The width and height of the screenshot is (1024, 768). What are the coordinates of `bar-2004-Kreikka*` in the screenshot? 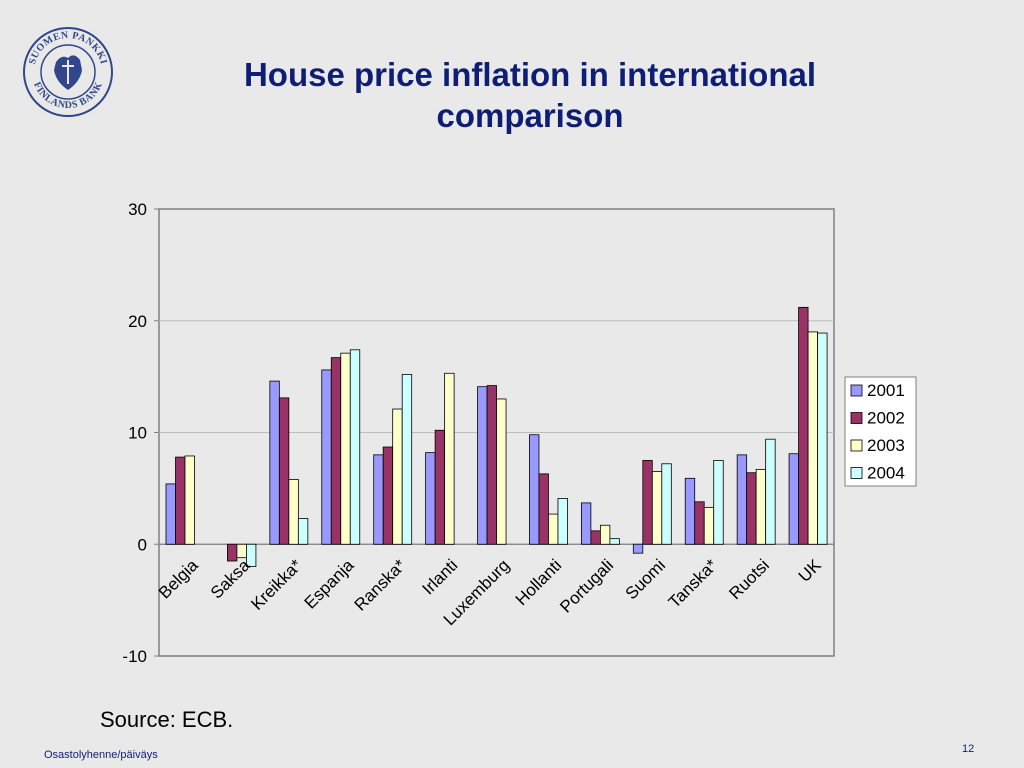 It's located at (303, 531).